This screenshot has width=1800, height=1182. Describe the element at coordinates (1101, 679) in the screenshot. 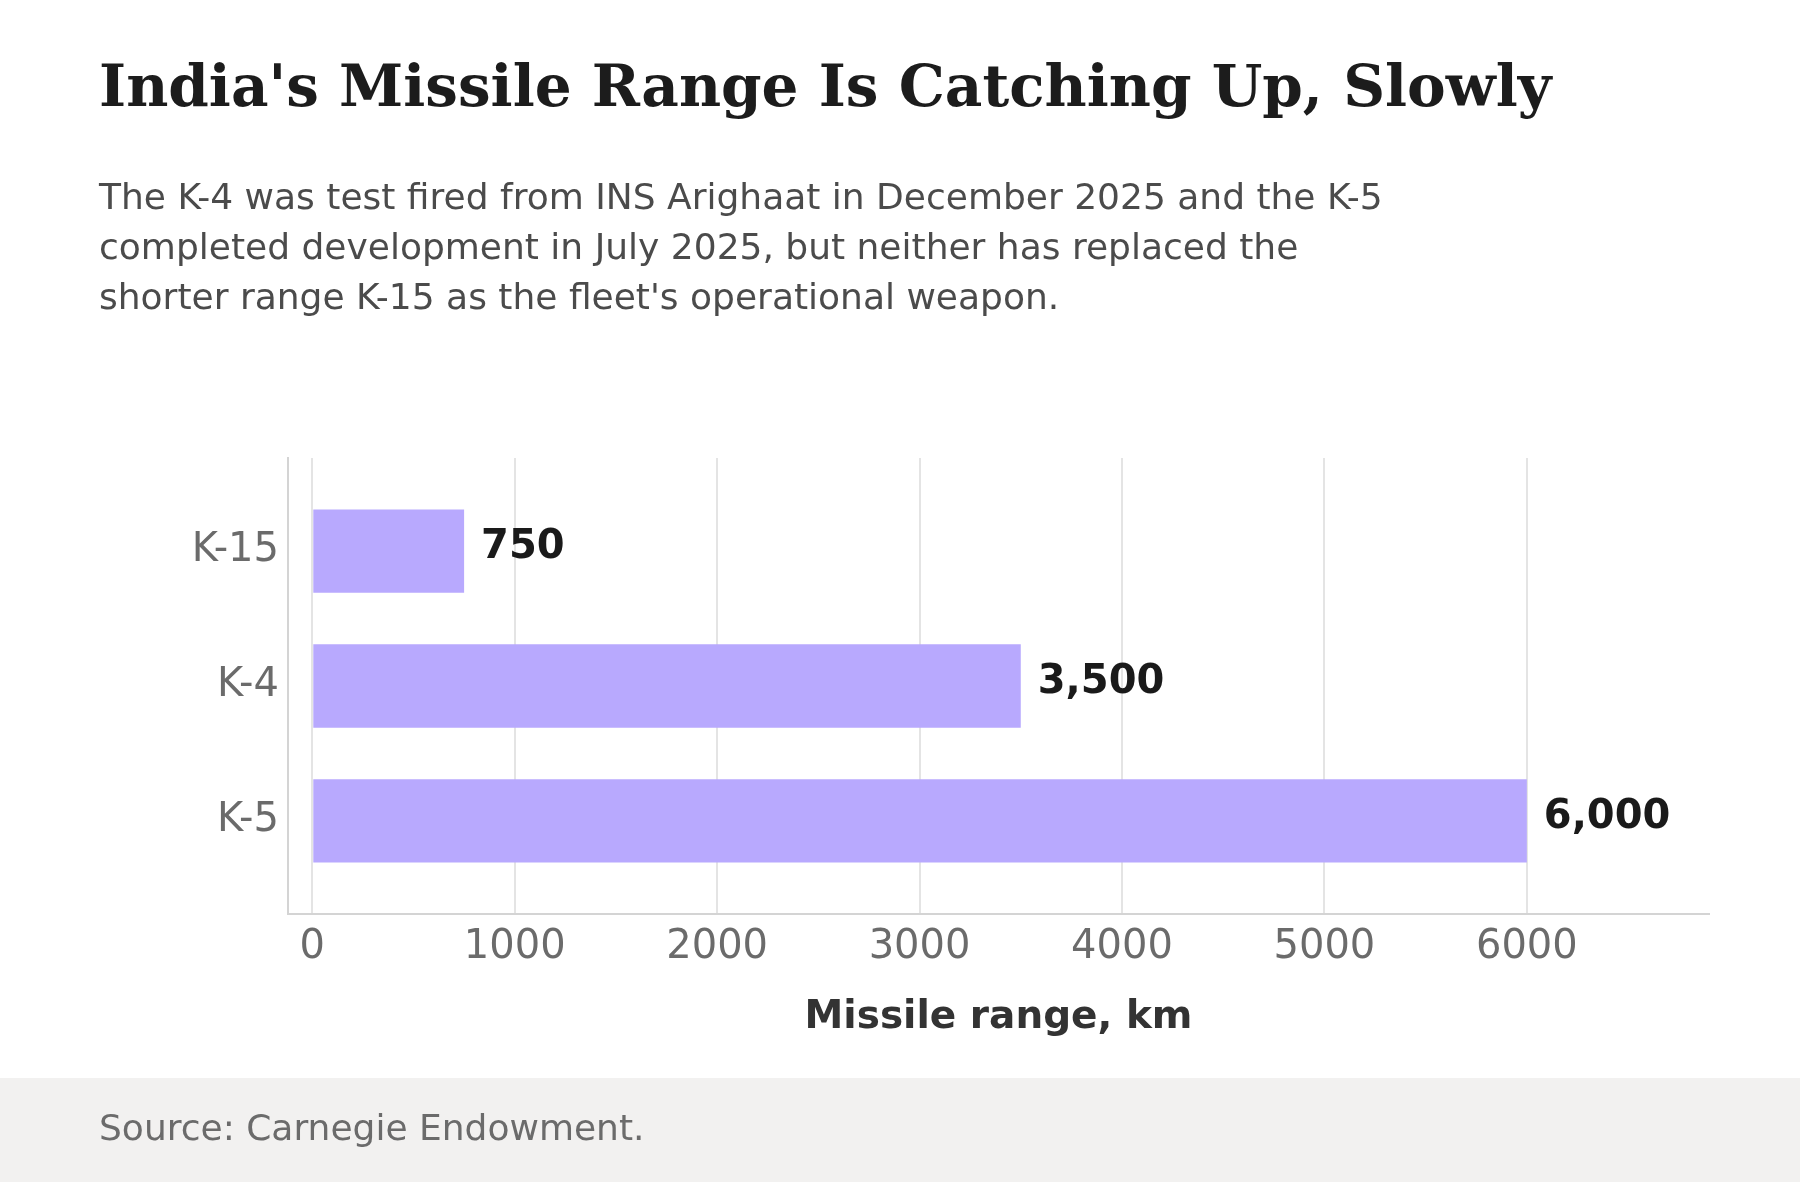

I see `data-label: 3,500` at that location.